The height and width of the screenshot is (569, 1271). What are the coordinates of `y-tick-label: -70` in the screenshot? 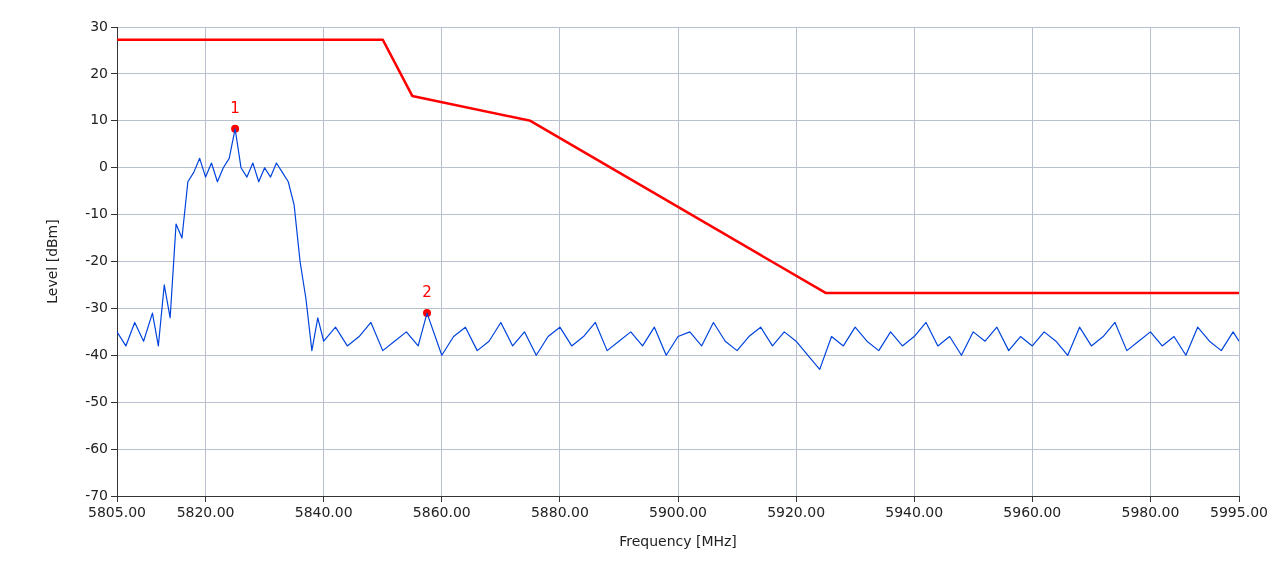 It's located at (96, 494).